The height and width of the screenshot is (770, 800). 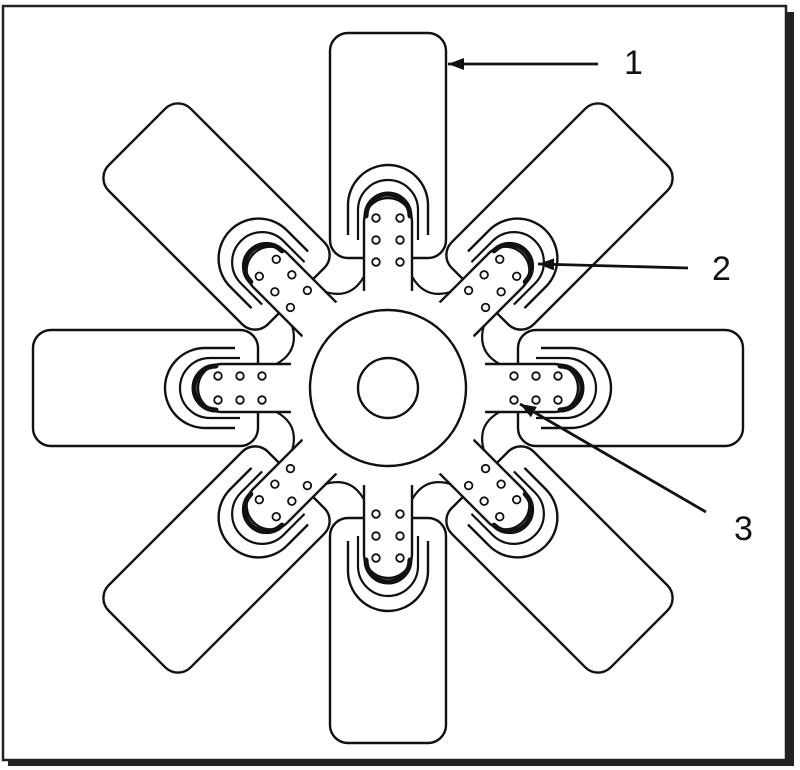 What do you see at coordinates (633, 63) in the screenshot?
I see `callout-label-blade: 1` at bounding box center [633, 63].